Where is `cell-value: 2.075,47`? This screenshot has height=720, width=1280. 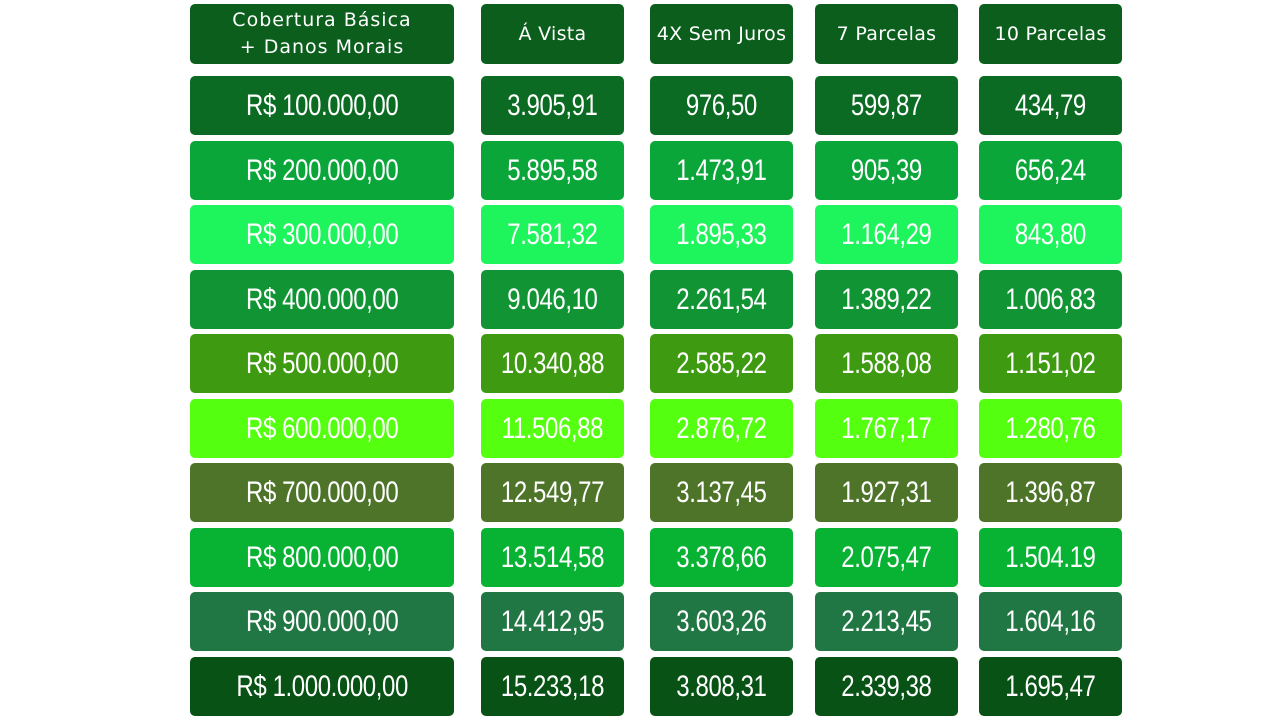
cell-value: 2.075,47 is located at coordinates (886, 557).